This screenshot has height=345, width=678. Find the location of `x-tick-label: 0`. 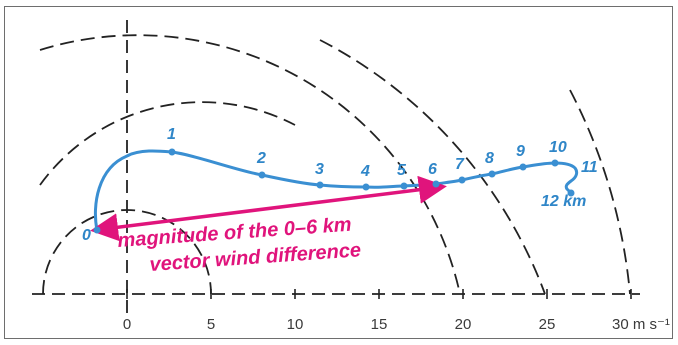

x-tick-label: 0 is located at coordinates (127, 324).